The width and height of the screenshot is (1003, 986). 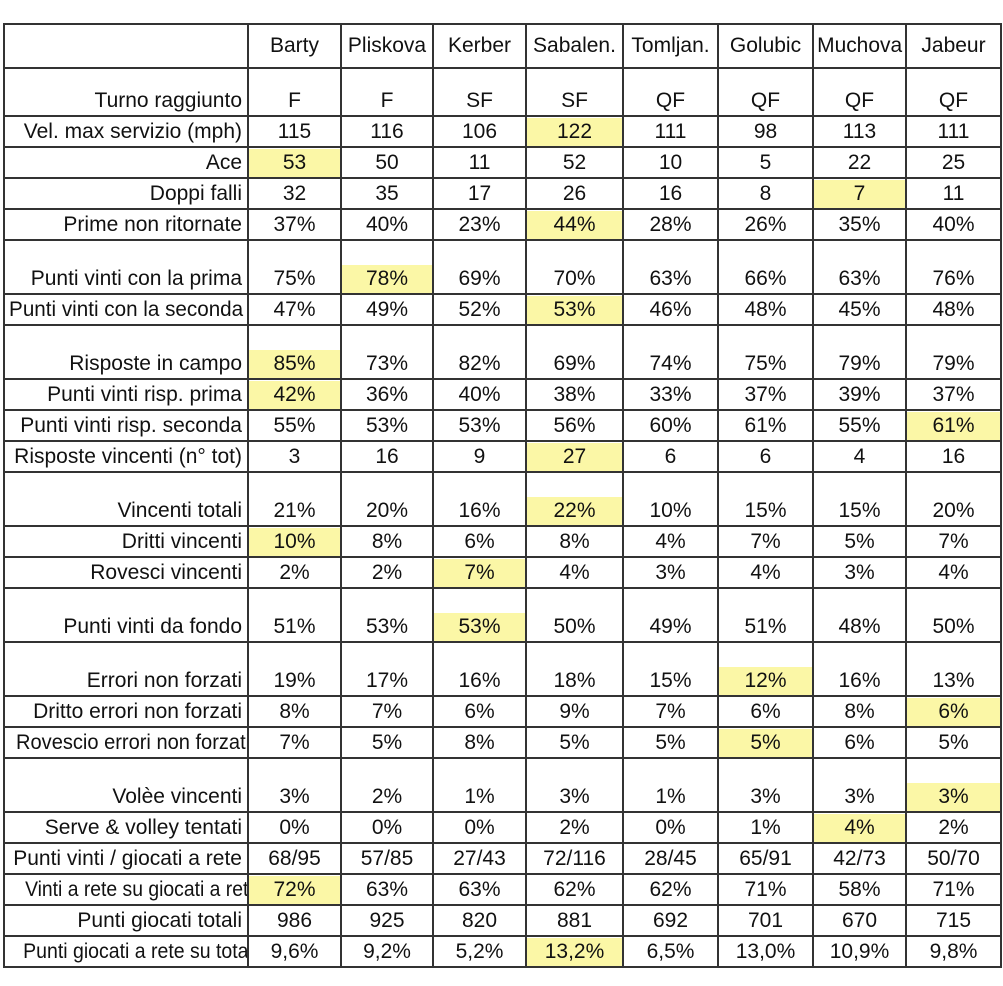 What do you see at coordinates (159, 920) in the screenshot?
I see `row-label-text: Punti giocati totali` at bounding box center [159, 920].